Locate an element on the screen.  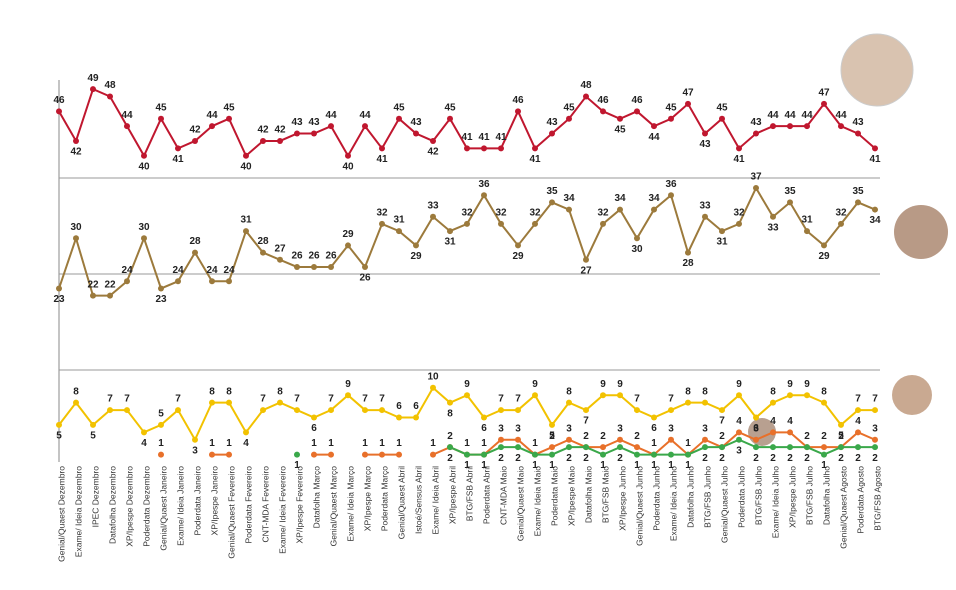
data-label: 29 is located at coordinates (416, 256).